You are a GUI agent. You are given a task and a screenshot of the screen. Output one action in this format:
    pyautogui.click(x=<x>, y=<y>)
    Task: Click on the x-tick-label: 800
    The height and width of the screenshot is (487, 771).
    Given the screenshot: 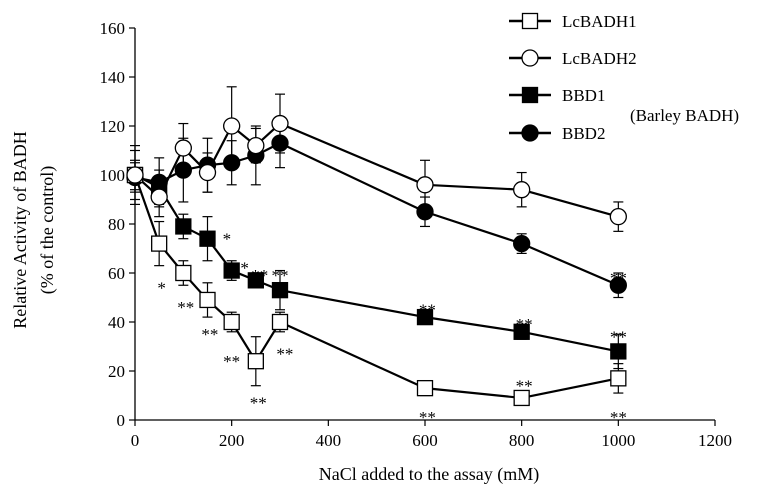 What is the action you would take?
    pyautogui.click(x=522, y=440)
    